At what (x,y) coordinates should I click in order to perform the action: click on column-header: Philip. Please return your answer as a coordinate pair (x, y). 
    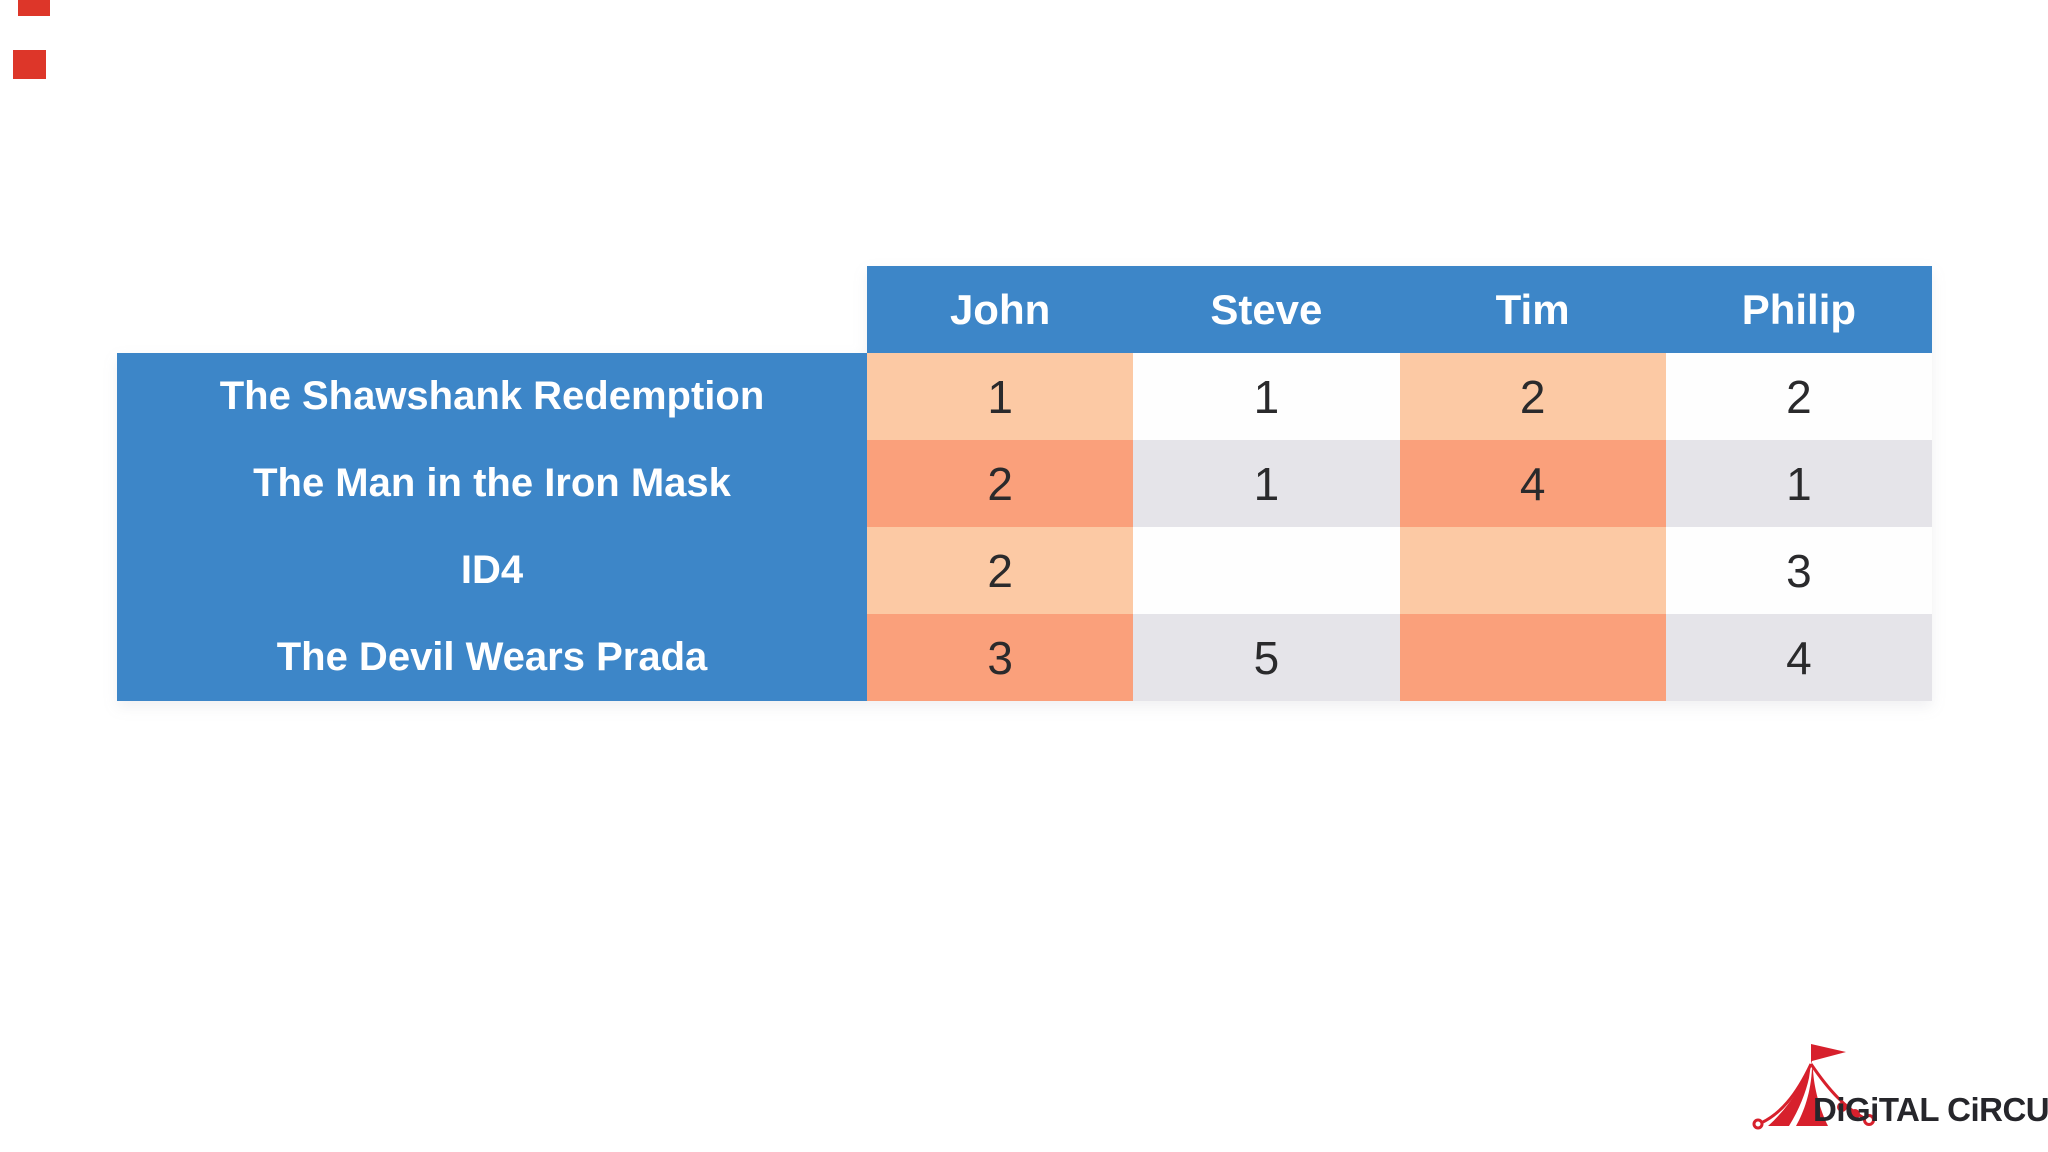
    Looking at the image, I should click on (1799, 309).